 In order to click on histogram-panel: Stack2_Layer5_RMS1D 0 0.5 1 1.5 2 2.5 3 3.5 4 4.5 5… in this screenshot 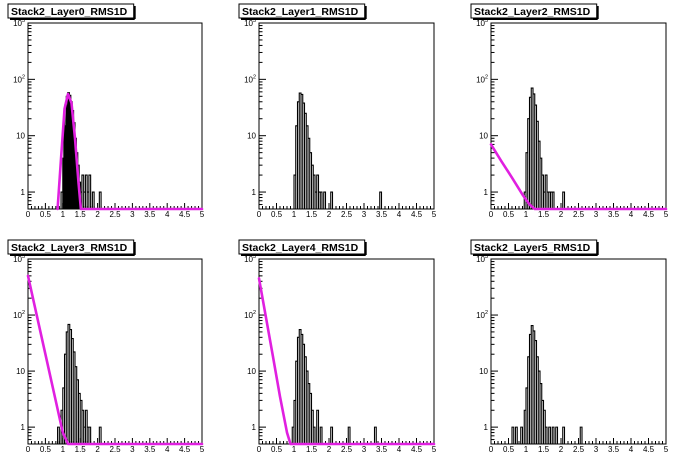, I will do `click(569, 346)`.